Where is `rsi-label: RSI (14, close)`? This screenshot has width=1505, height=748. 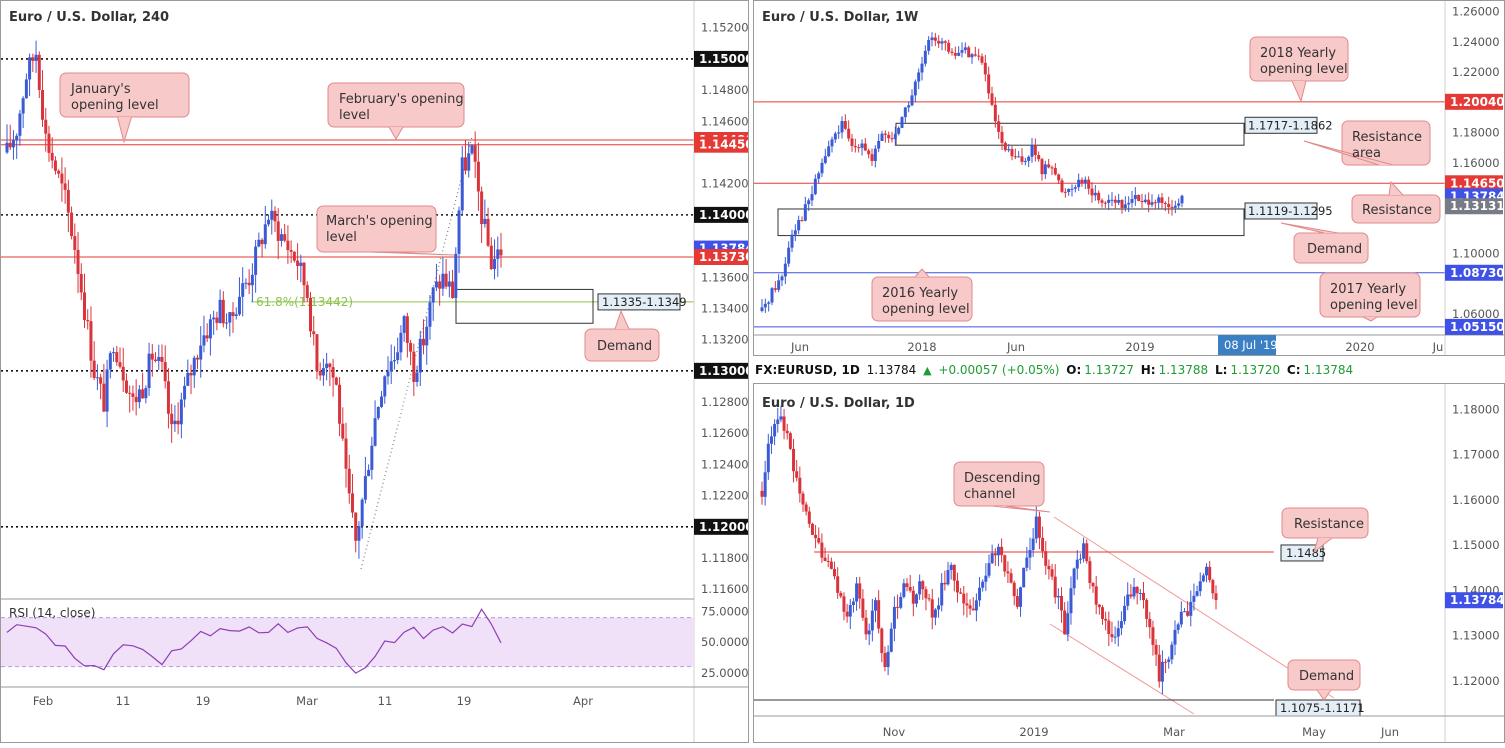 rsi-label: RSI (14, close) is located at coordinates (52, 613).